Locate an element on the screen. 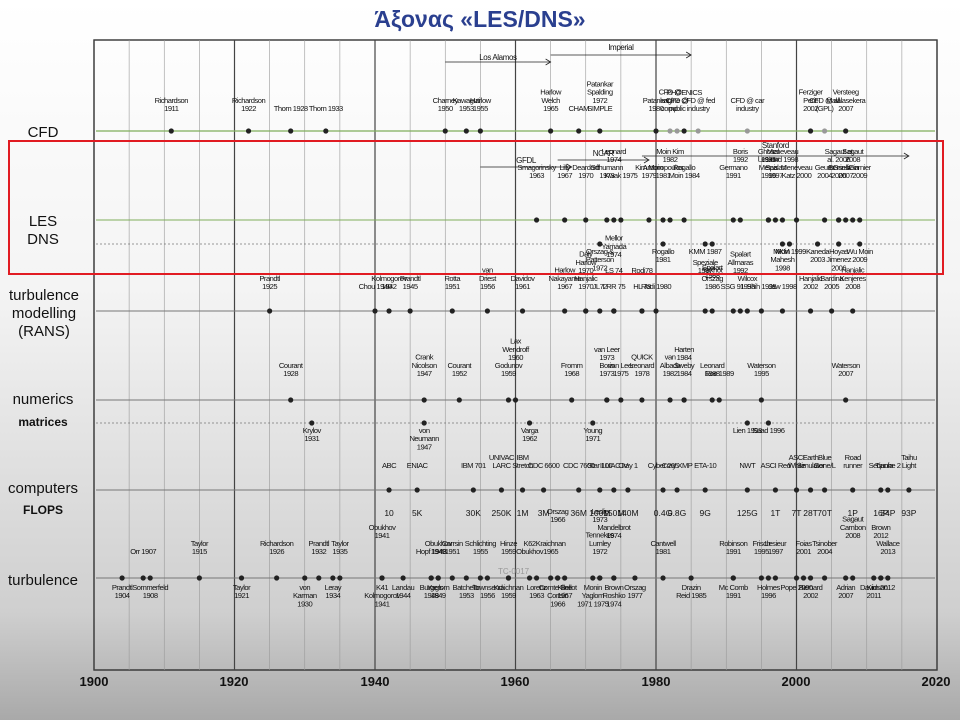  entry-turbulence-48: Sagaut Cambon 2008 is located at coordinates (853, 527).